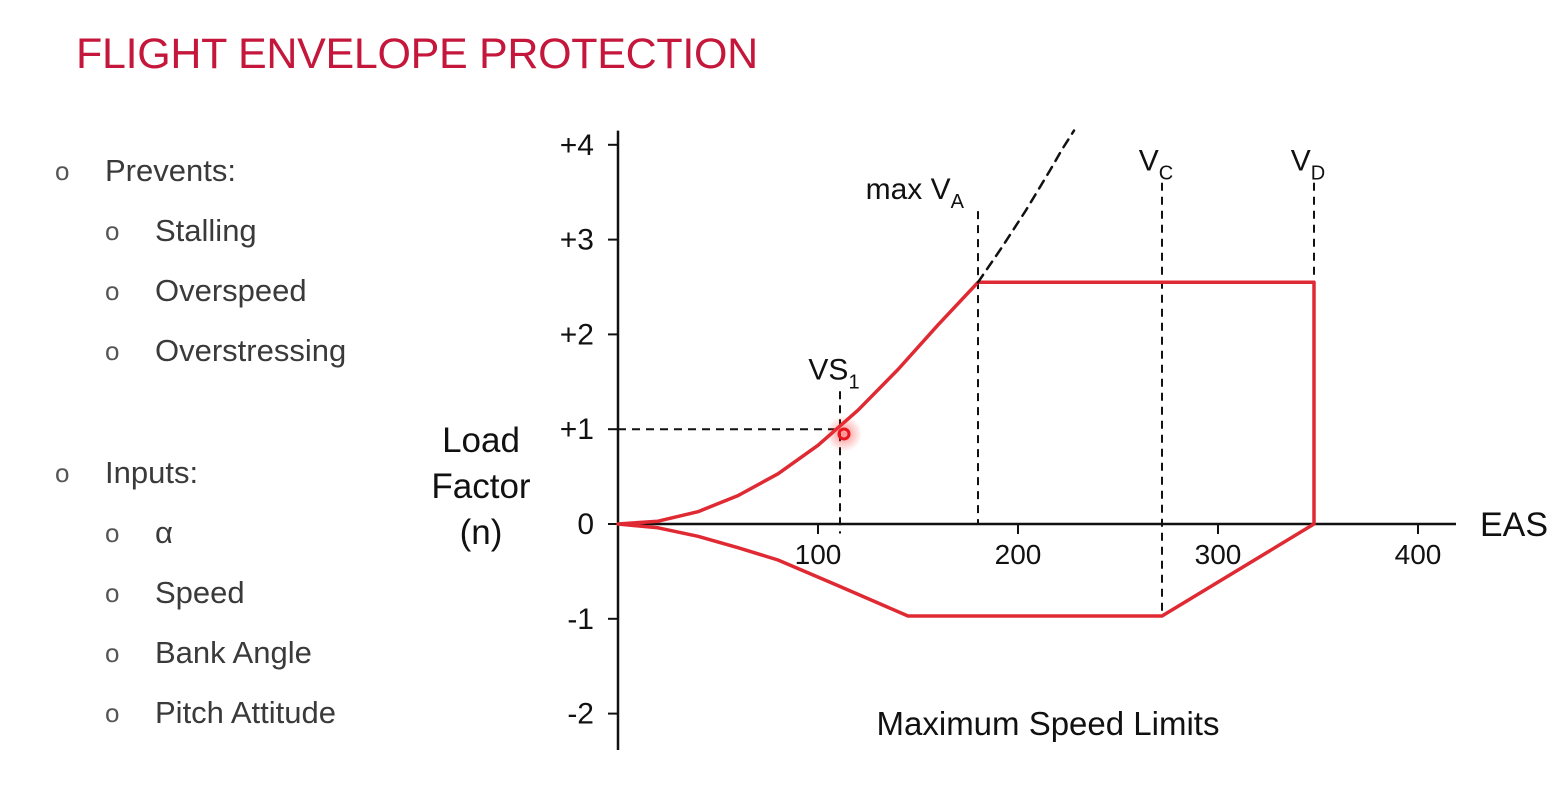 This screenshot has height=786, width=1568. What do you see at coordinates (580, 619) in the screenshot?
I see `y-tick-label: -1` at bounding box center [580, 619].